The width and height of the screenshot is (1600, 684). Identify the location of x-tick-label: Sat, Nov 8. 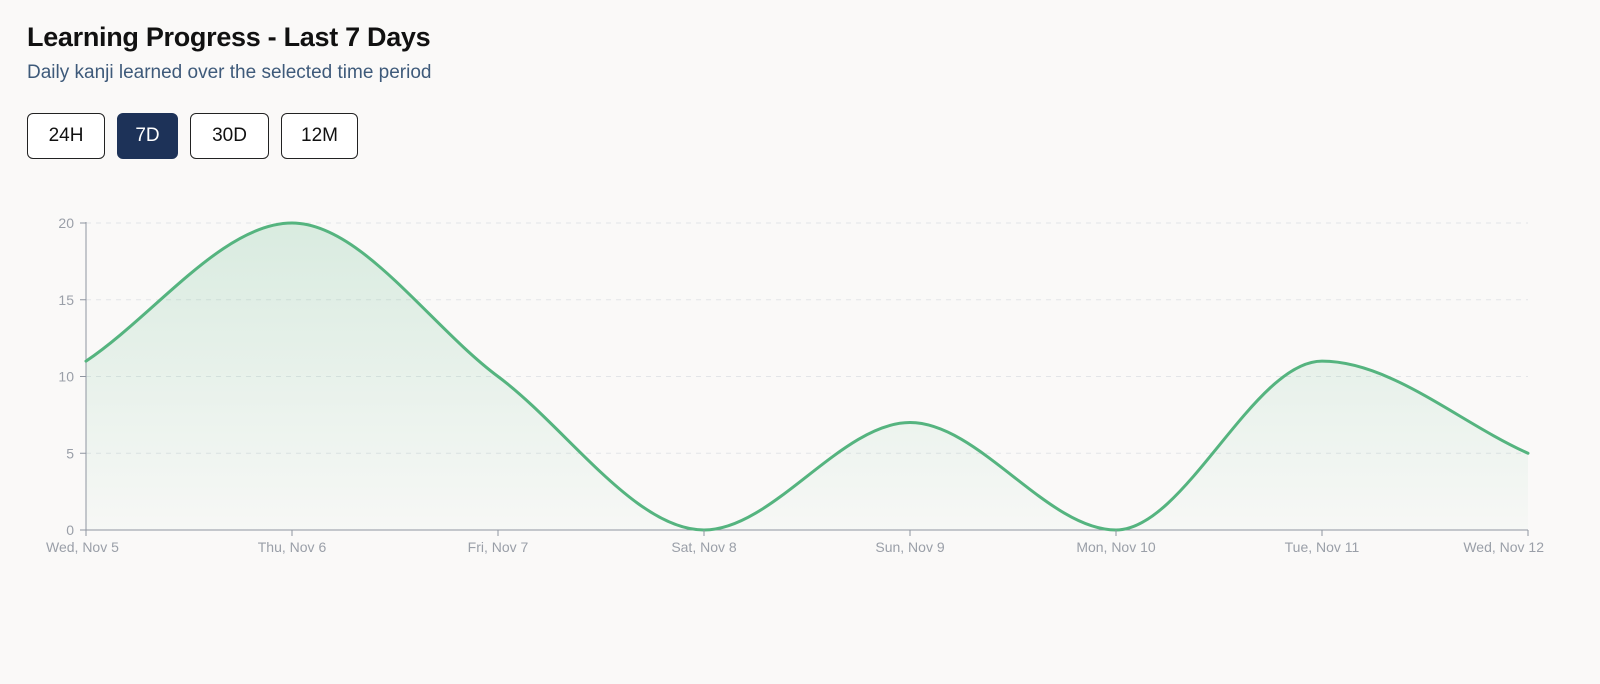
(704, 547).